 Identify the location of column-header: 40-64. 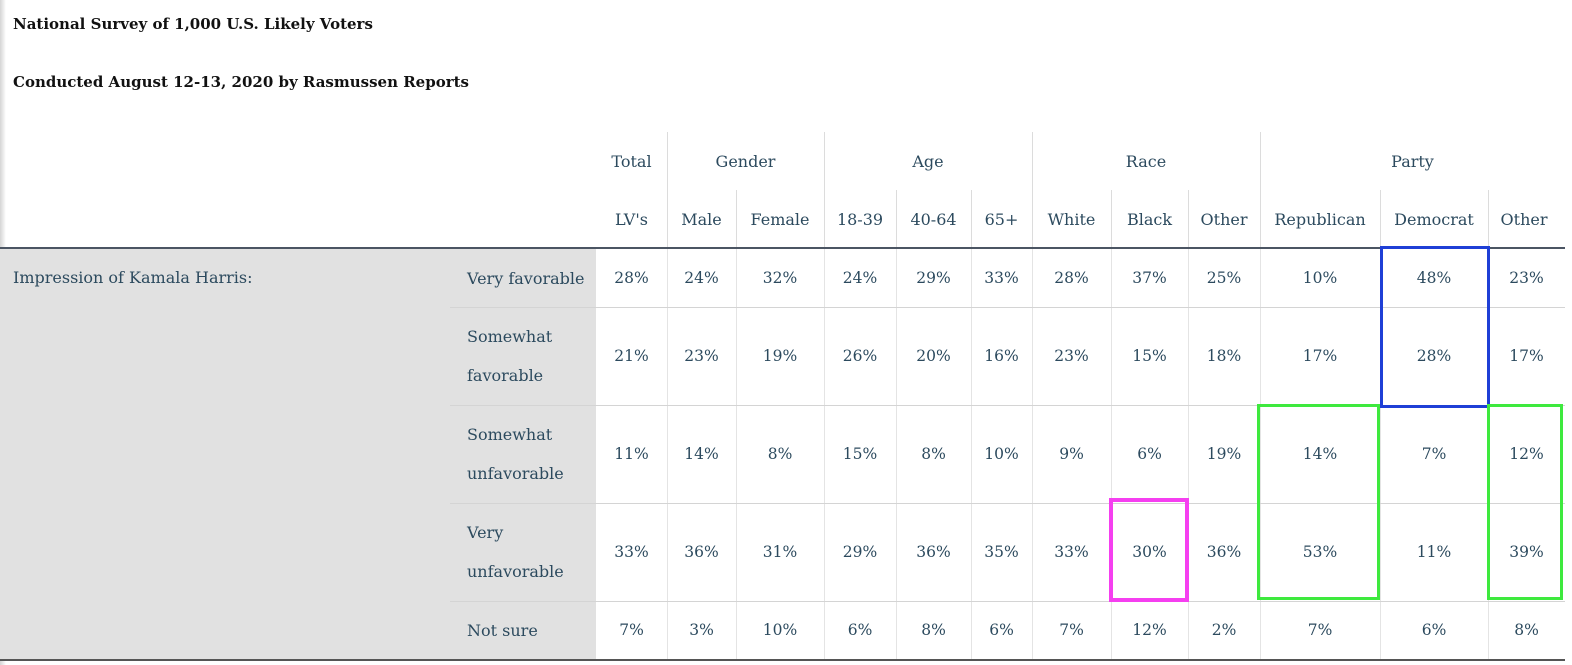
(933, 219).